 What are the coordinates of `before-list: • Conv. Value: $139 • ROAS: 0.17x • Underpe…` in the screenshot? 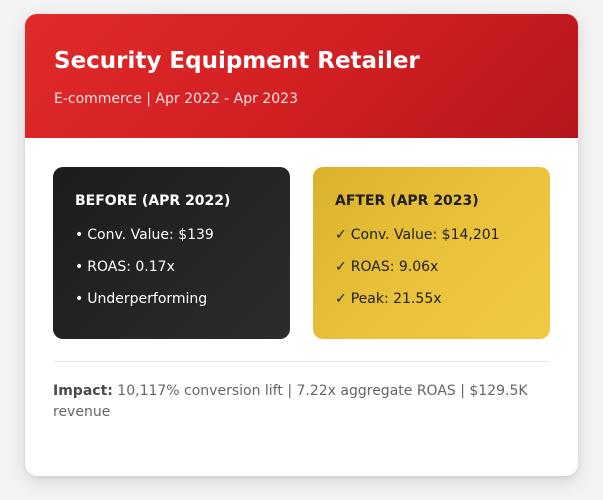 It's located at (171, 267).